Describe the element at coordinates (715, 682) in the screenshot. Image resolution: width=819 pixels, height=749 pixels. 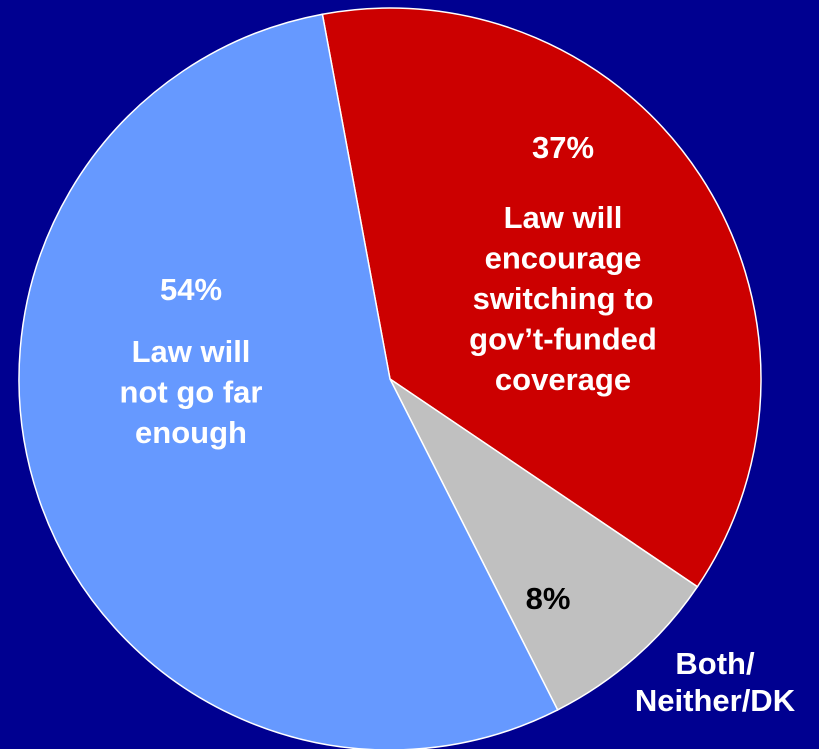
I see `slice-category-label-both-neither-dk: Both/Neither/DK` at that location.